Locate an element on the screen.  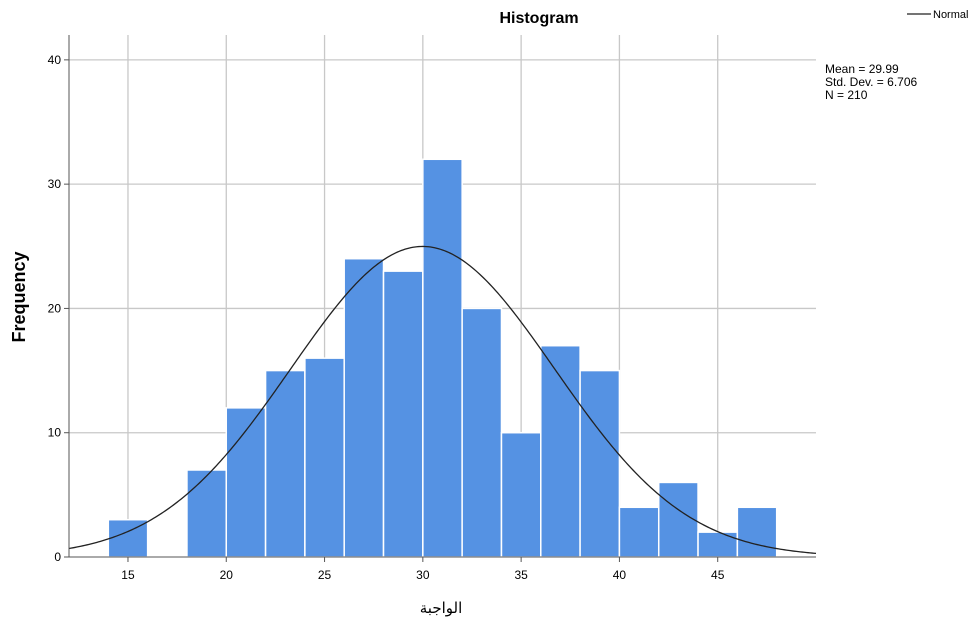
y-tick-label: 10 is located at coordinates (55, 433).